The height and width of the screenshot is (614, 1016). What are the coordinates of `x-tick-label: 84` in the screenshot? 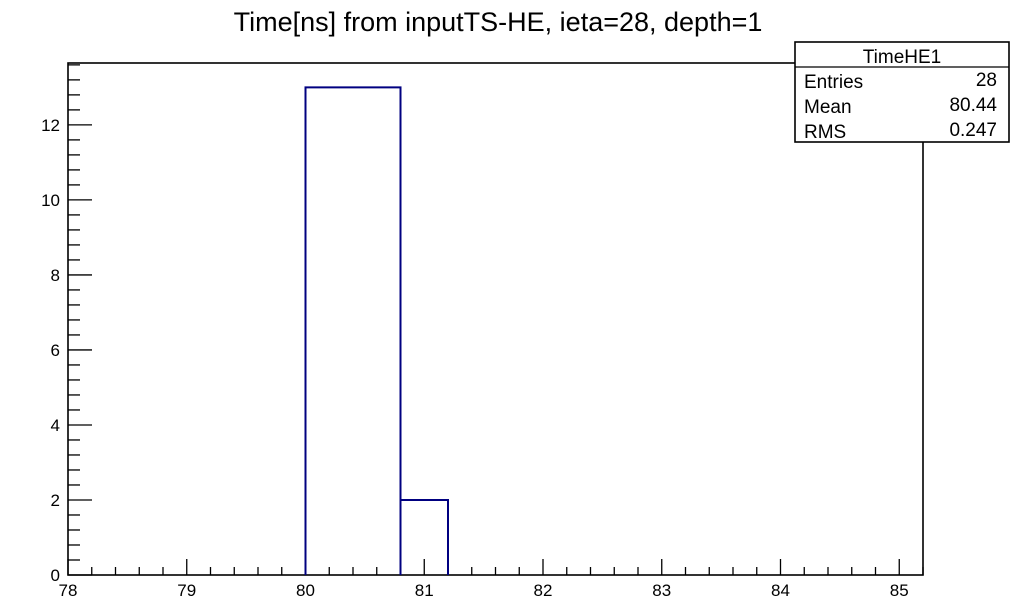 It's located at (780, 590).